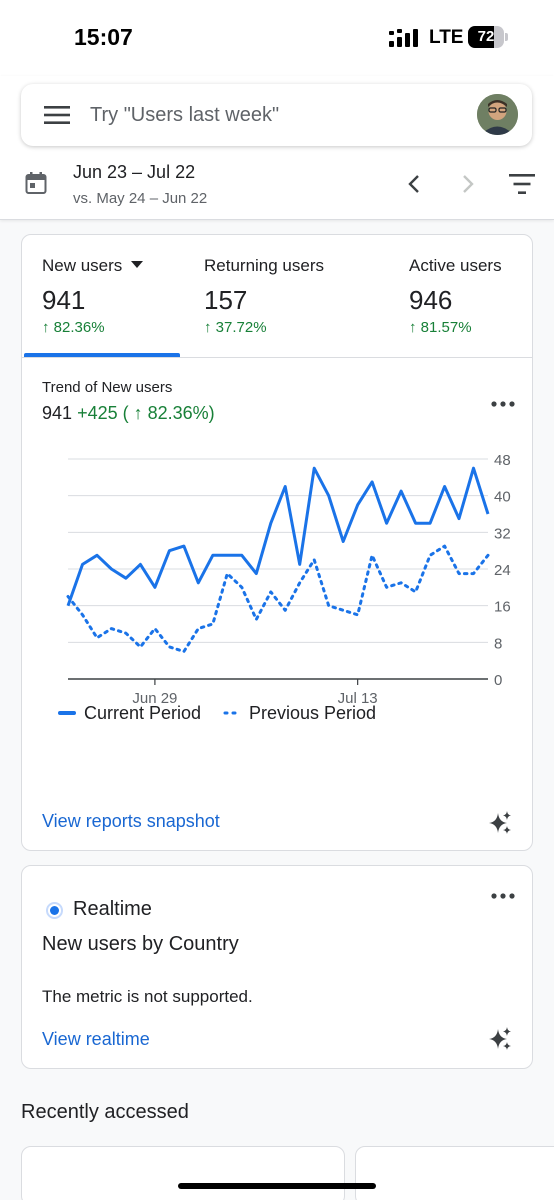 The width and height of the screenshot is (554, 1200). Describe the element at coordinates (140, 198) in the screenshot. I see `comparison-range-label: vs. May 24 – Jun 22` at that location.